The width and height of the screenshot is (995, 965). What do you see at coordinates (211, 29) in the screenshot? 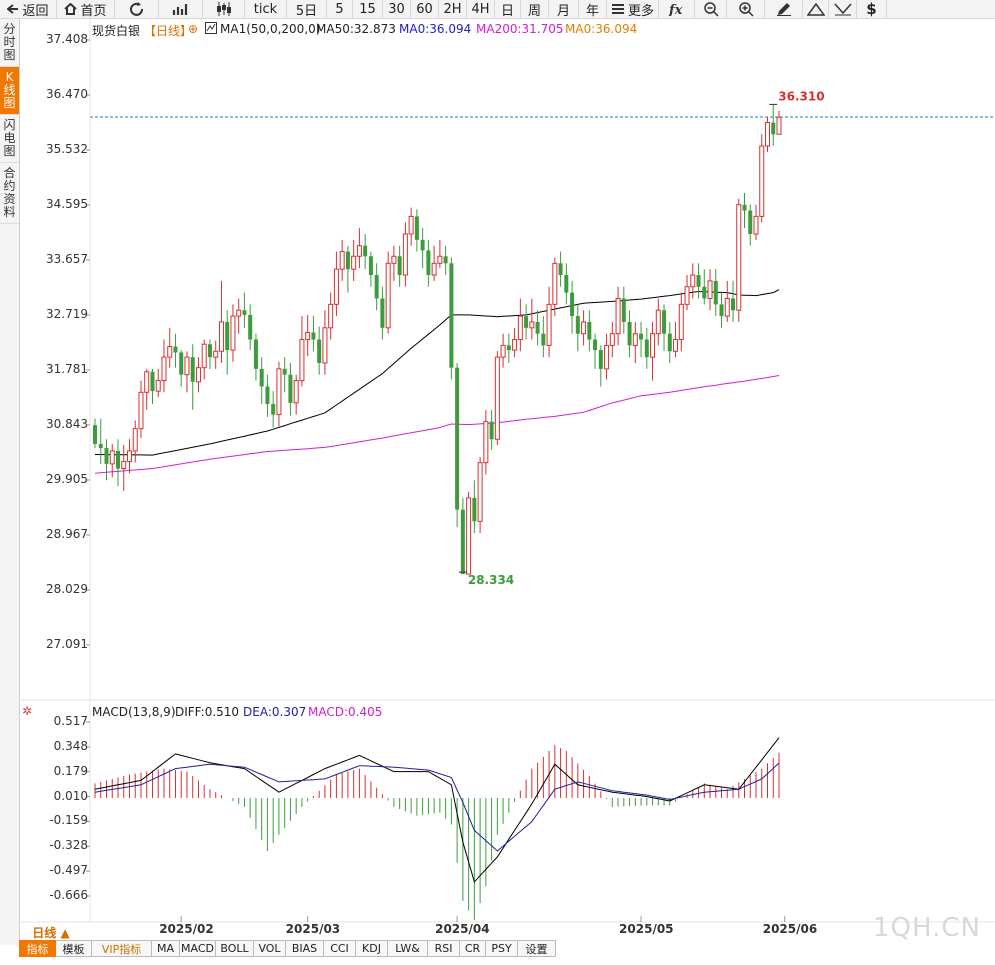
I see `indicator-edit-icon` at bounding box center [211, 29].